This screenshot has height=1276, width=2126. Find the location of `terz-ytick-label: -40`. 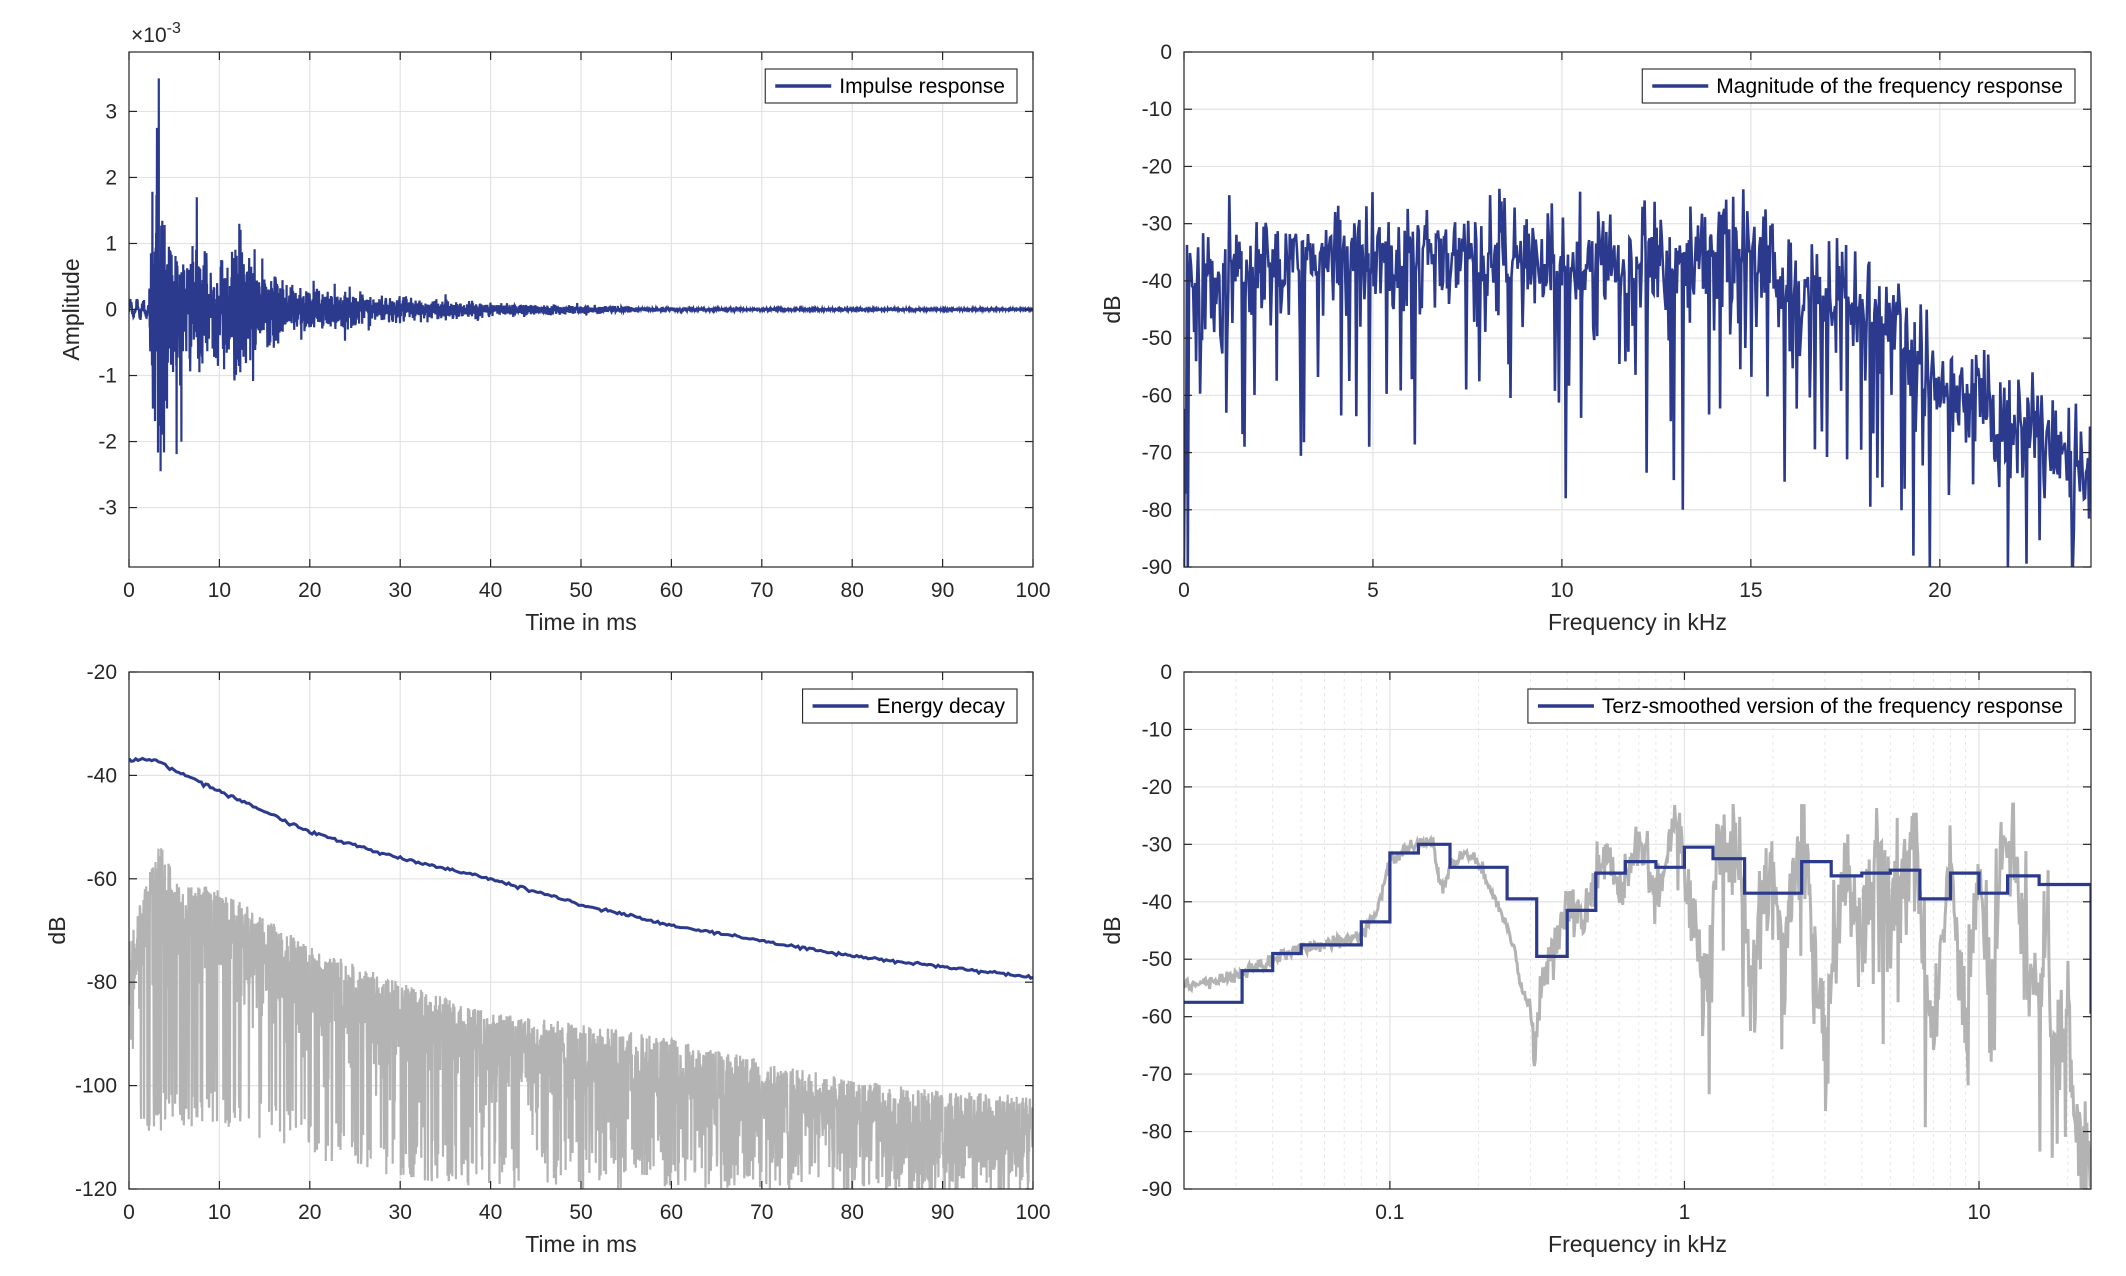

terz-ytick-label: -40 is located at coordinates (1157, 902).